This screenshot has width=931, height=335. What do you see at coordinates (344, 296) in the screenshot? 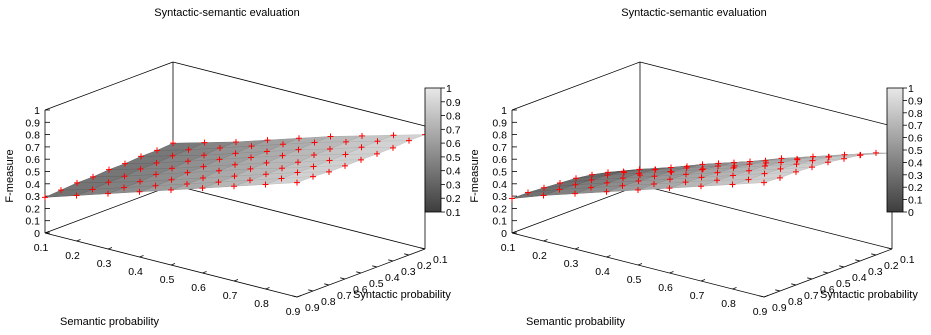
I see `y-tick-label: 0.7` at bounding box center [344, 296].